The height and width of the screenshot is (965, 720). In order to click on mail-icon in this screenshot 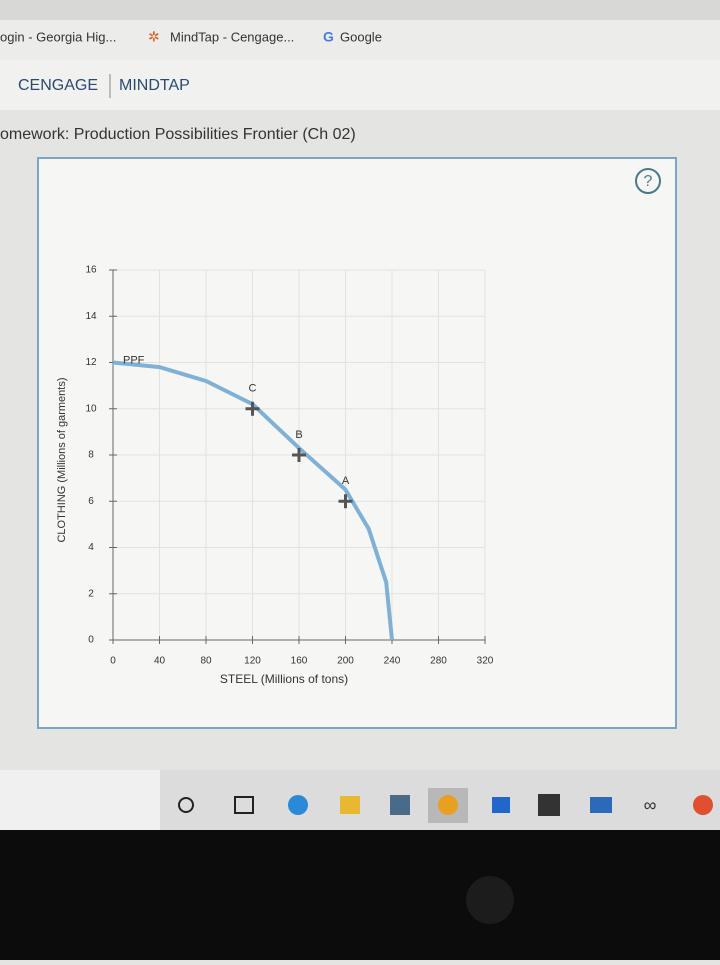, I will do `click(601, 805)`.